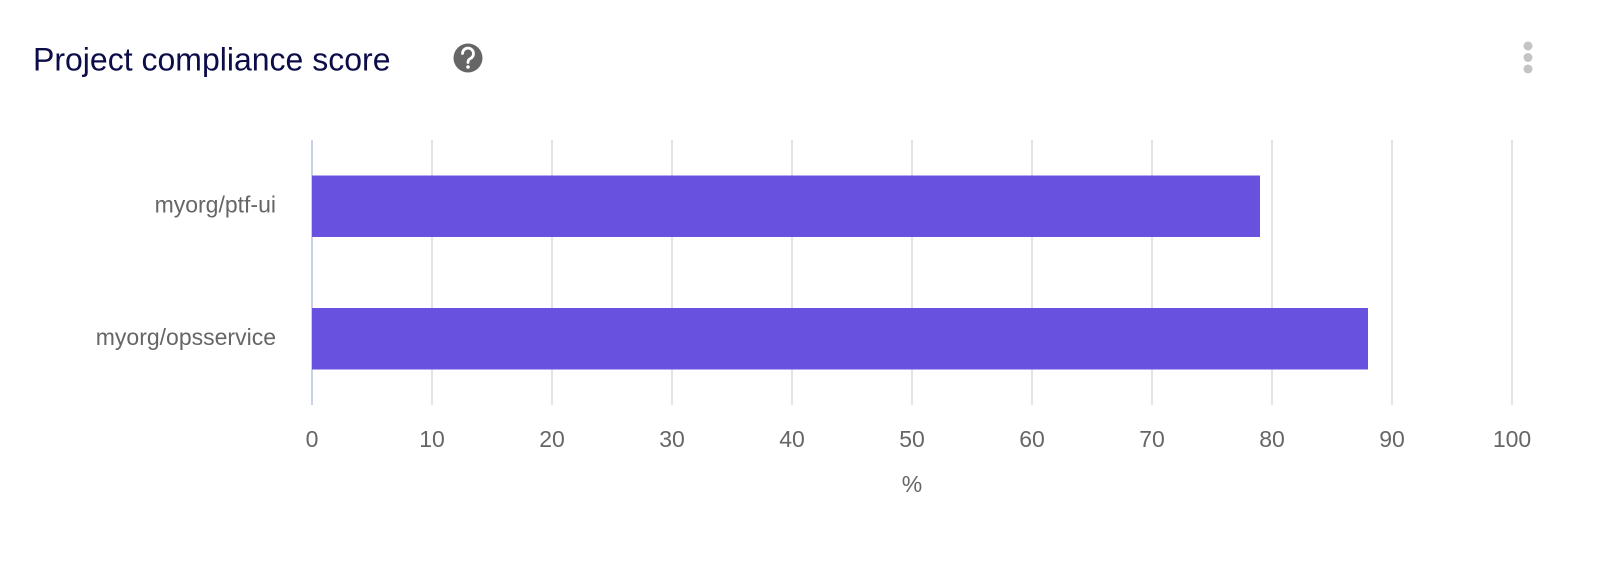 This screenshot has width=1600, height=582. Describe the element at coordinates (1152, 439) in the screenshot. I see `x-tick-label: 70` at that location.